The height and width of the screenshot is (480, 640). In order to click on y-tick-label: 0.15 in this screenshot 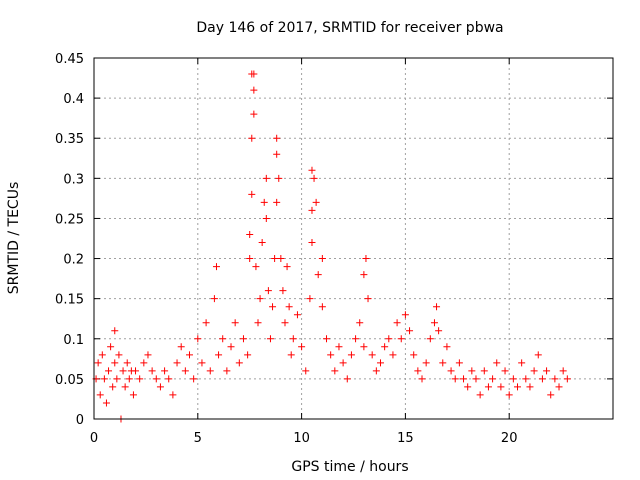, I will do `click(69, 300)`.